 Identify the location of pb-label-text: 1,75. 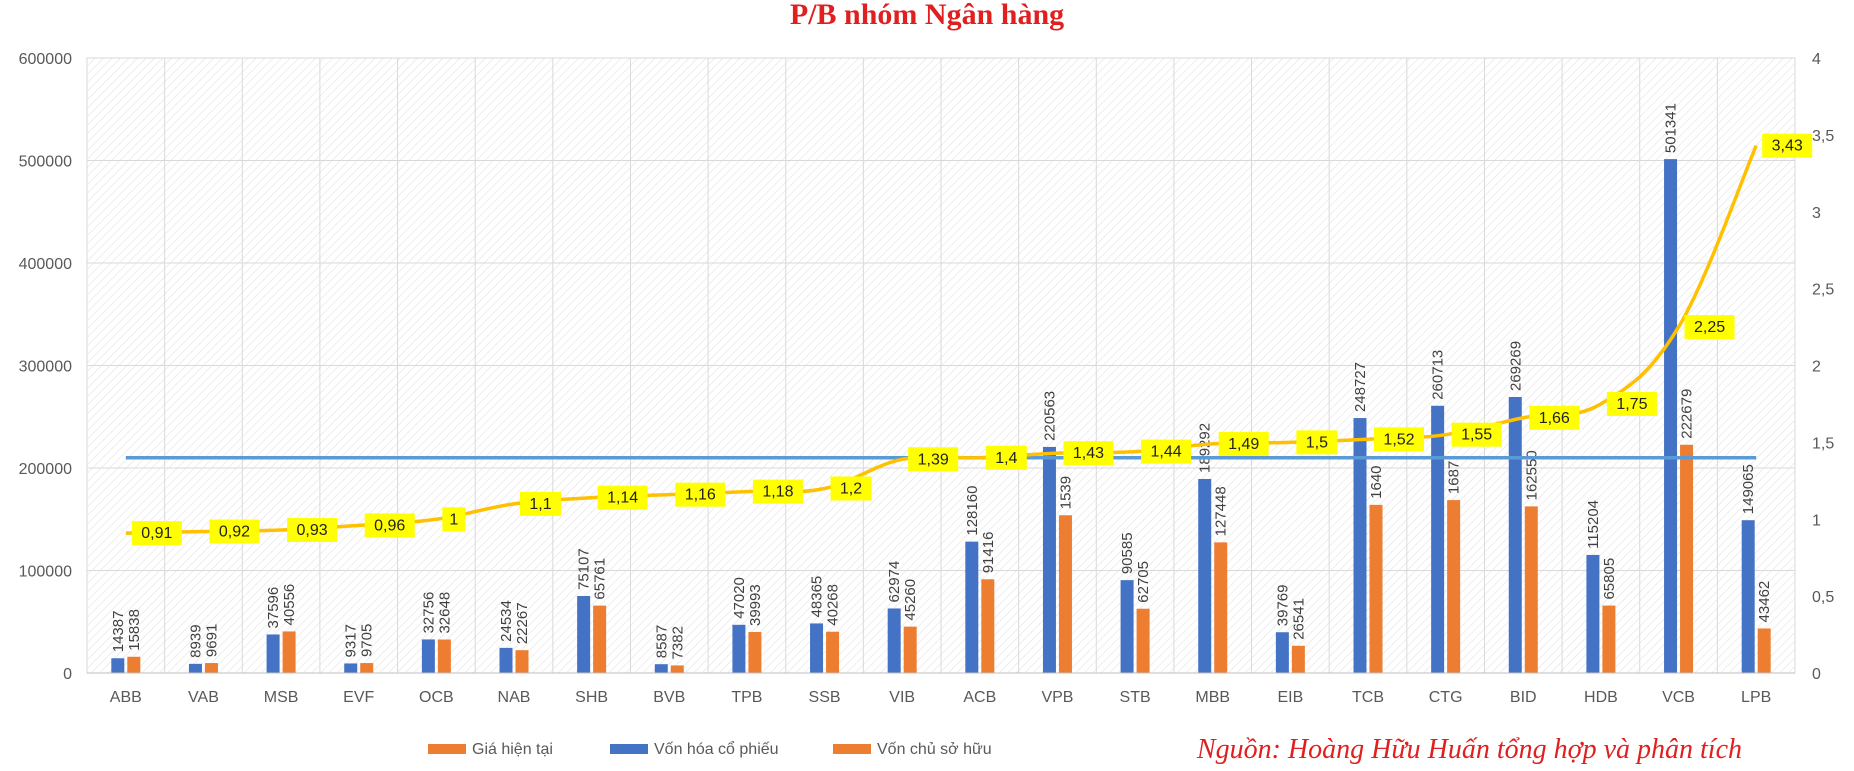
(1631, 404).